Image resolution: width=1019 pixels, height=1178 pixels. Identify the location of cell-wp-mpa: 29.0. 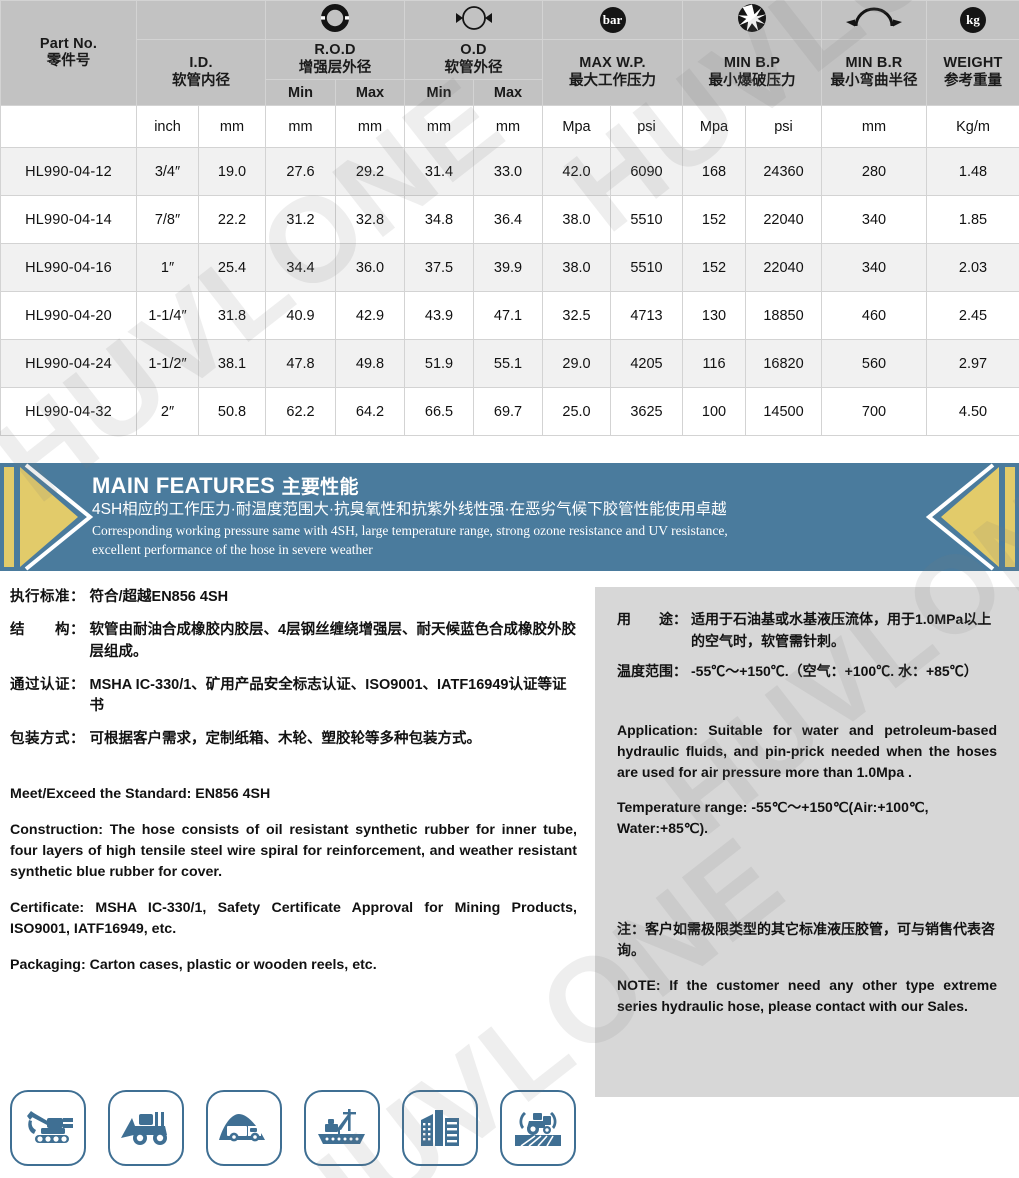
(576, 364).